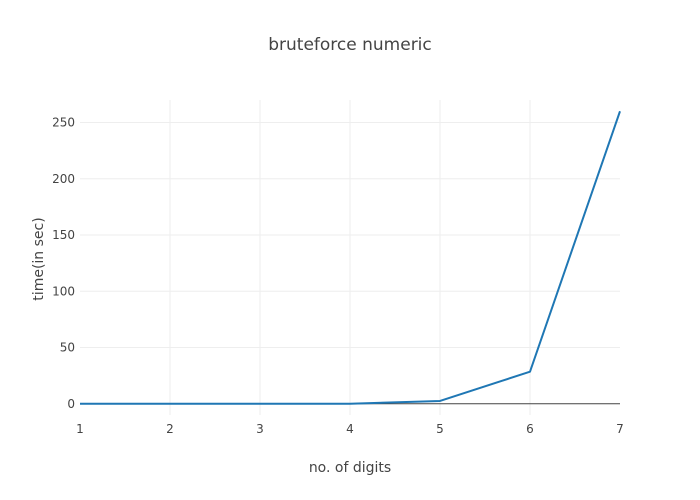 Image resolution: width=700 pixels, height=500 pixels. Describe the element at coordinates (620, 429) in the screenshot. I see `x-tick-label: 7` at that location.